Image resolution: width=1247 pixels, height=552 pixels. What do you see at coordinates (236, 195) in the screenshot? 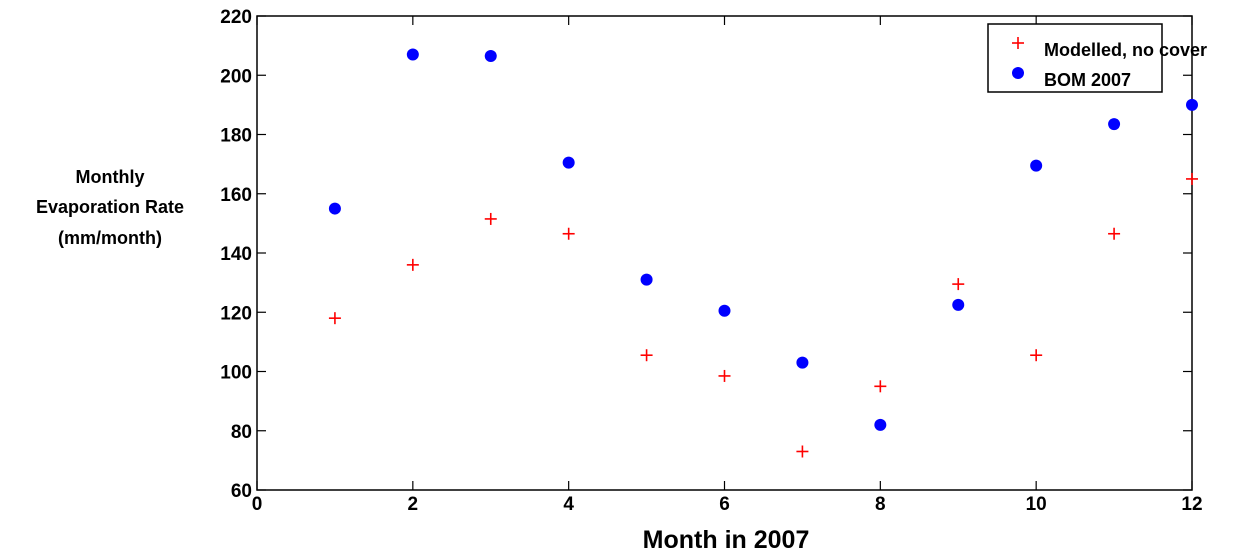
I see `y-tick-label: 160` at bounding box center [236, 195].